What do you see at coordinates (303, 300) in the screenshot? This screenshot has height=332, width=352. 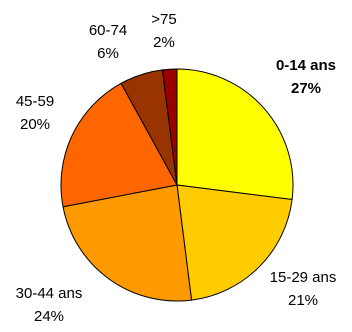 I see `slice-percent-label: 21%` at bounding box center [303, 300].